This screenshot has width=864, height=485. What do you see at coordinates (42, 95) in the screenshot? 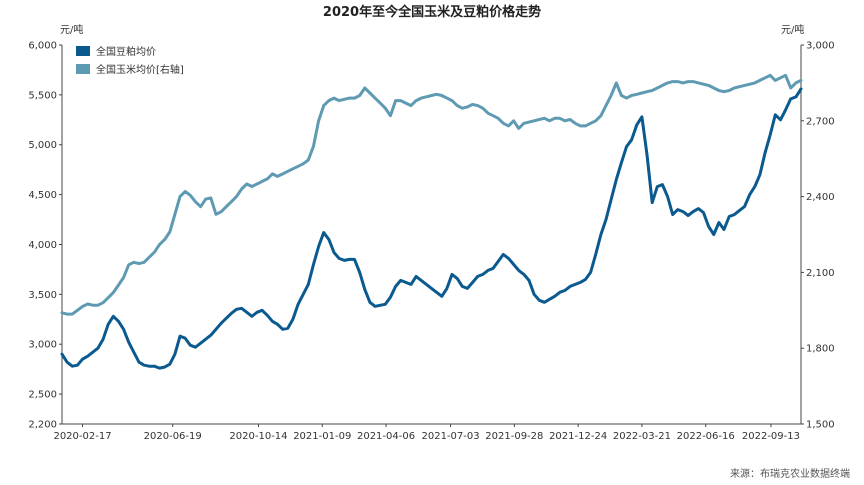
I see `left-tick-label: 5,500` at bounding box center [42, 95].